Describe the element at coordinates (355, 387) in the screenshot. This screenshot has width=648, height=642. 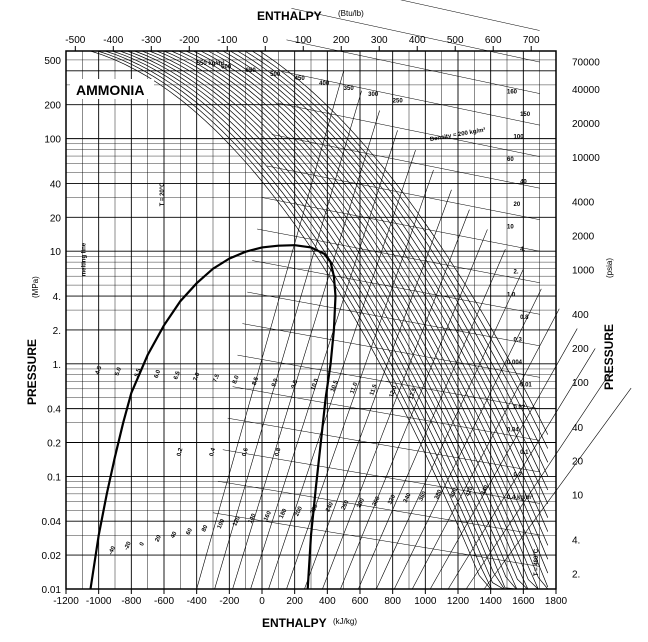
I see `entropy-label: 11.0` at that location.